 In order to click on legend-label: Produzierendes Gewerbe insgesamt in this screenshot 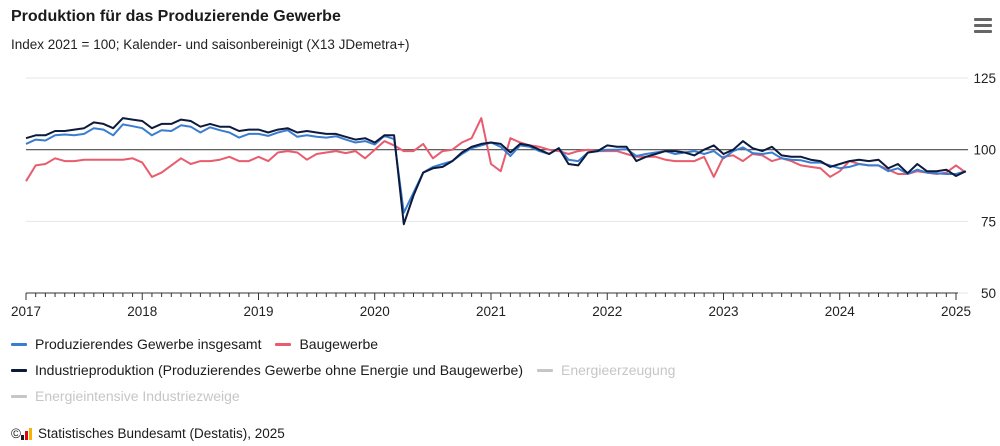, I will do `click(148, 344)`.